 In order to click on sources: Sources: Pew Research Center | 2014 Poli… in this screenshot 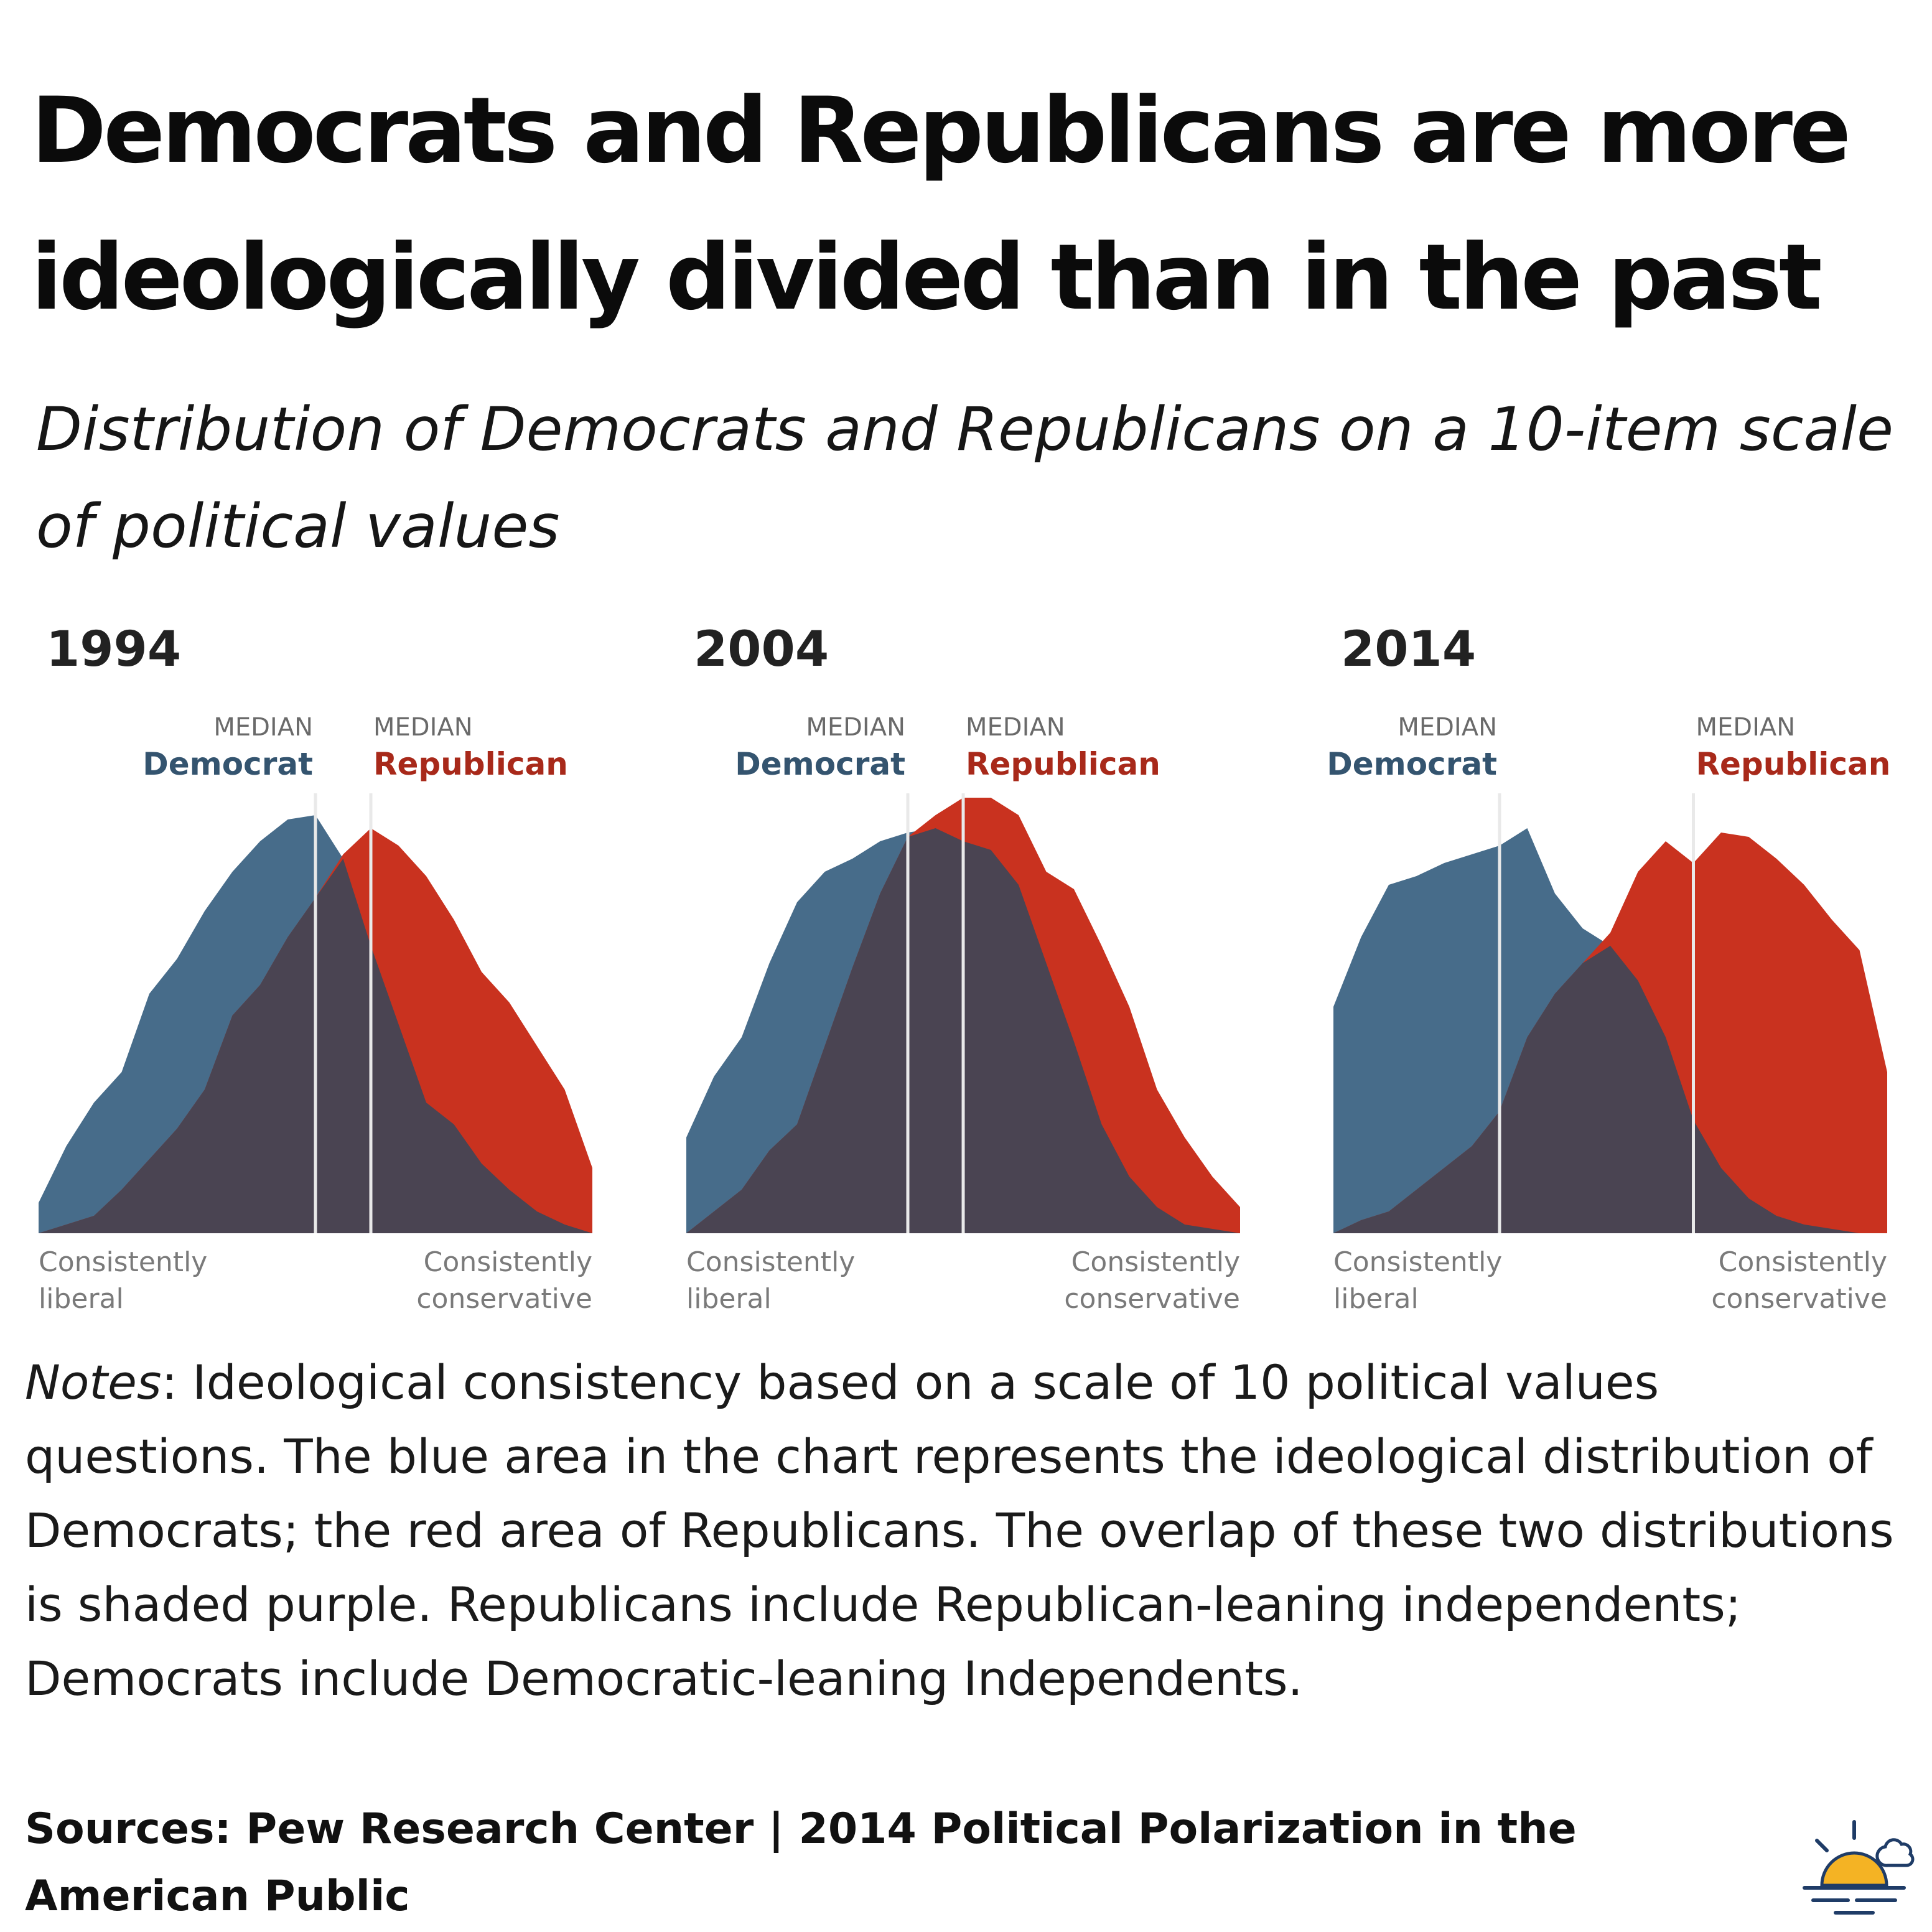, I will do `click(801, 1862)`.